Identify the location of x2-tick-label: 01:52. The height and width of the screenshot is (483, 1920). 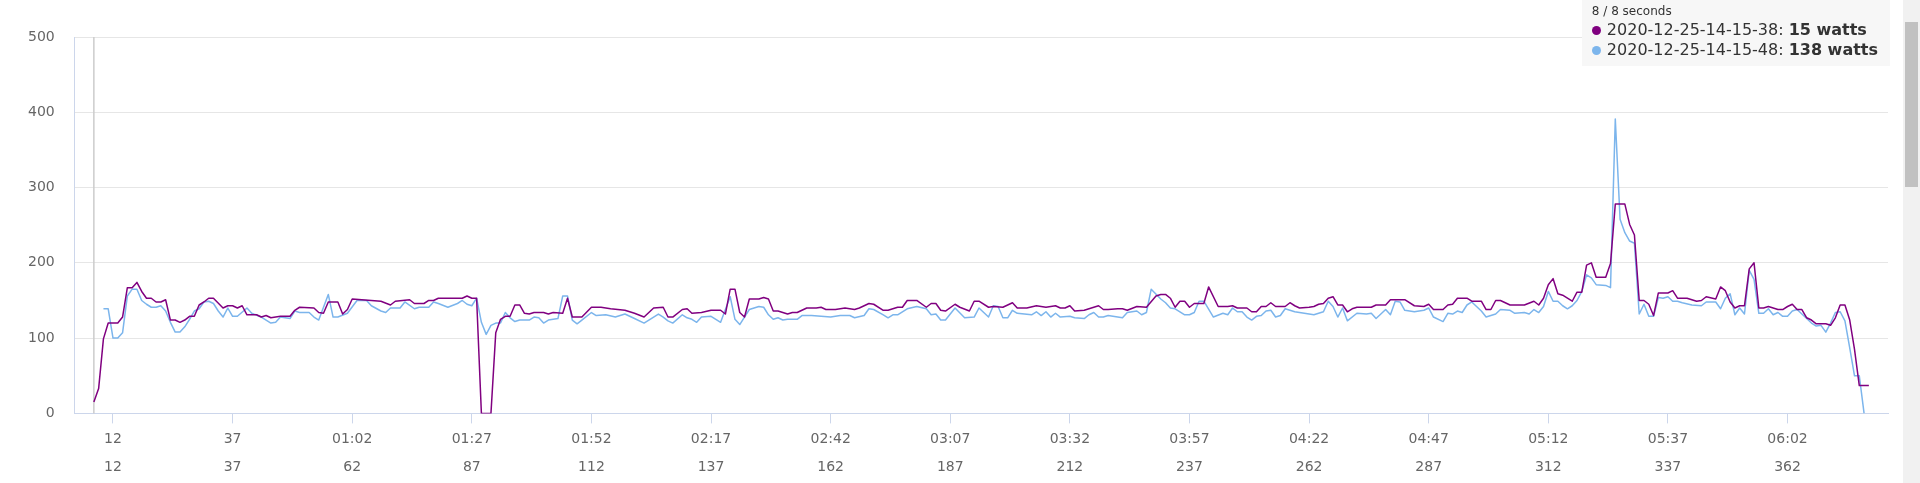
(591, 438).